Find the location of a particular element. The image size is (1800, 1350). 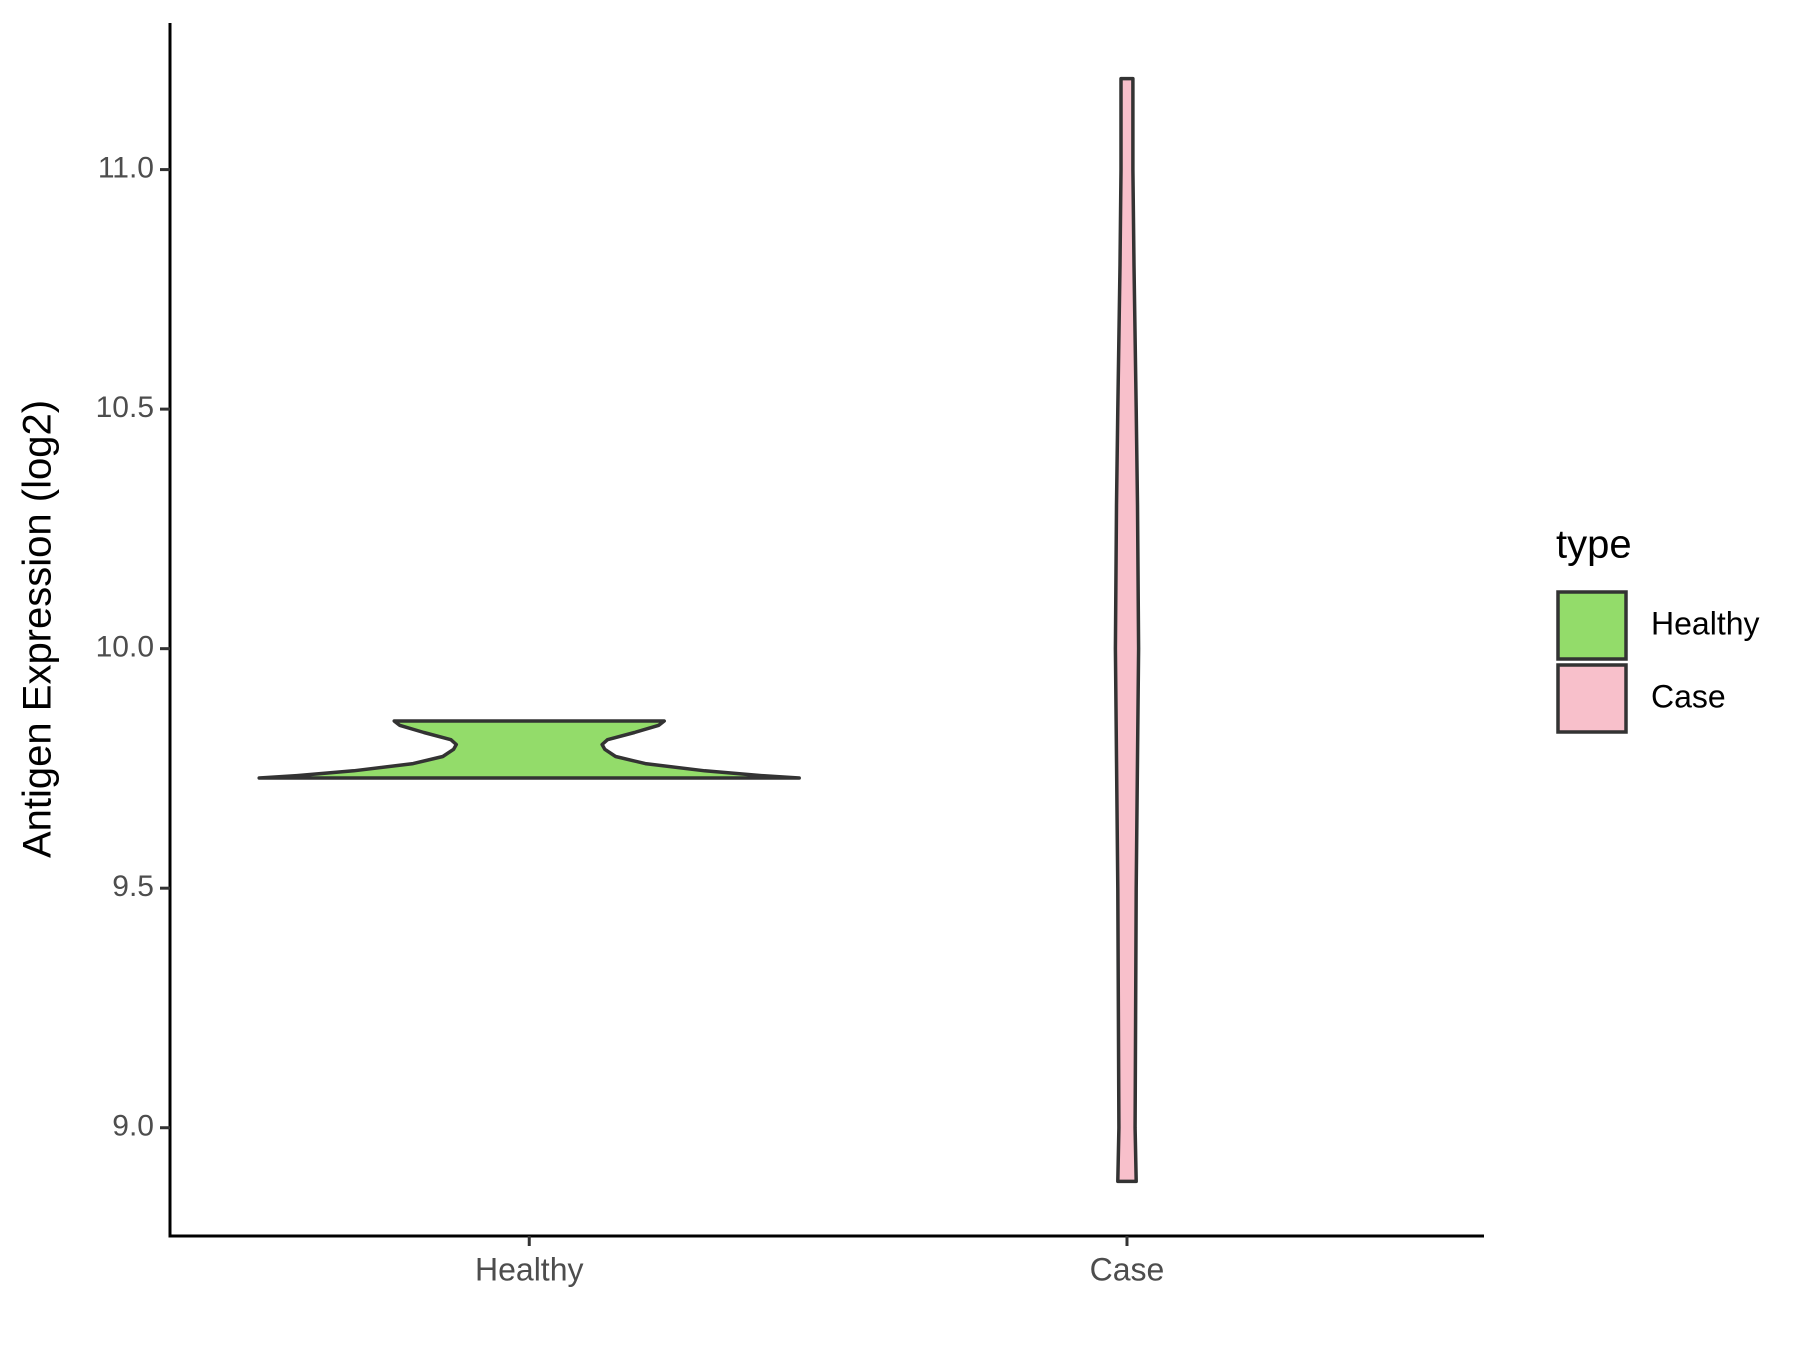

x-tick-label: Healthy is located at coordinates (529, 1269).